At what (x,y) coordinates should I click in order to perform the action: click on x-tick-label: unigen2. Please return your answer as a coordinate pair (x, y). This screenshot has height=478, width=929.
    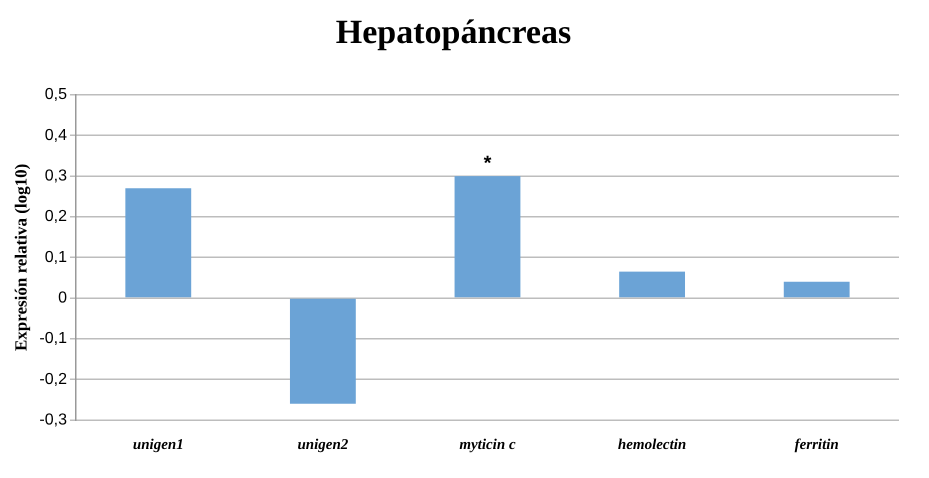
    Looking at the image, I should click on (323, 444).